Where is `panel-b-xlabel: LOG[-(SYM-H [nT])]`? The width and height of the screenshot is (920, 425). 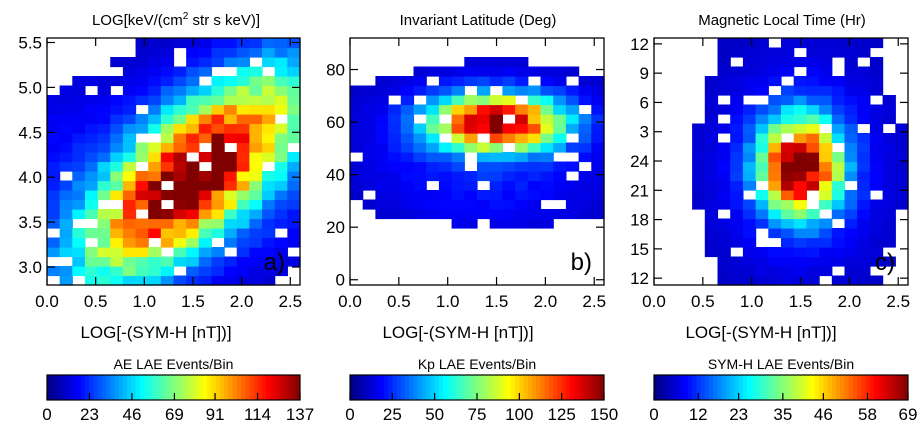
panel-b-xlabel: LOG[-(SYM-H [nT])] is located at coordinates (457, 332).